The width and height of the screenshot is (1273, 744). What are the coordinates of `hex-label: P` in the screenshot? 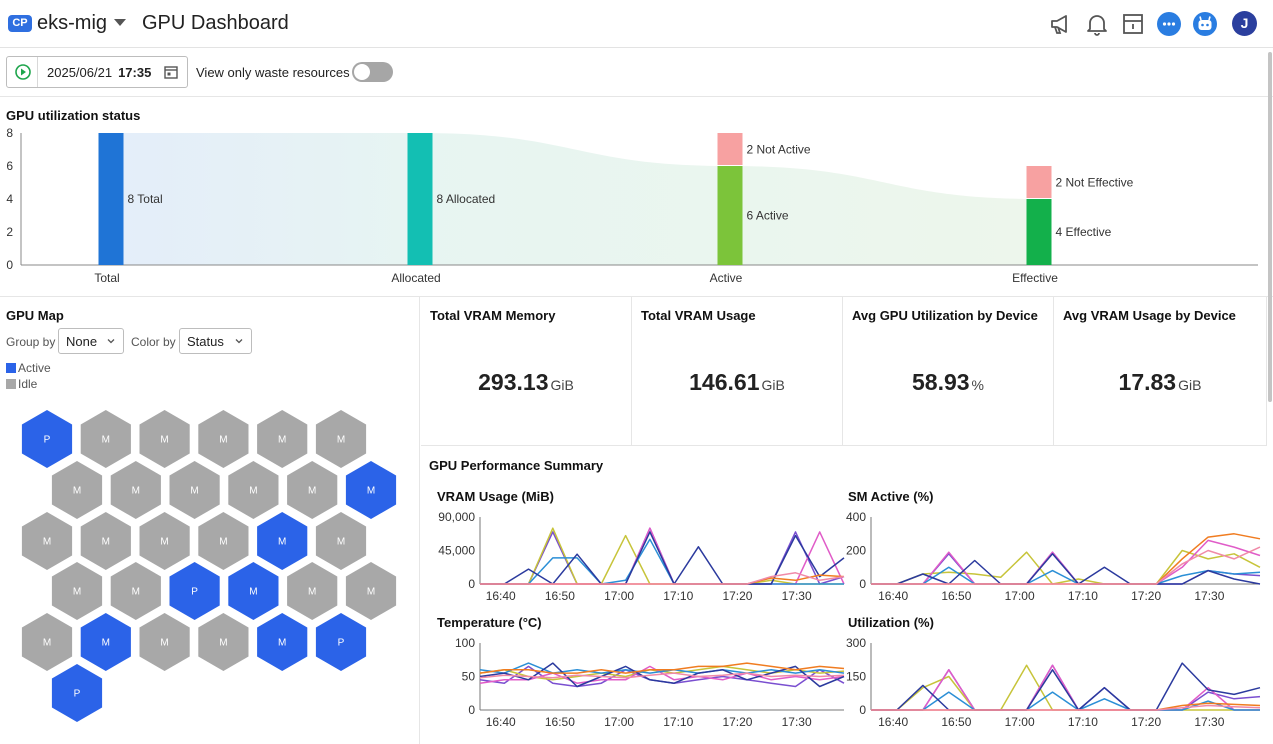 It's located at (47, 440).